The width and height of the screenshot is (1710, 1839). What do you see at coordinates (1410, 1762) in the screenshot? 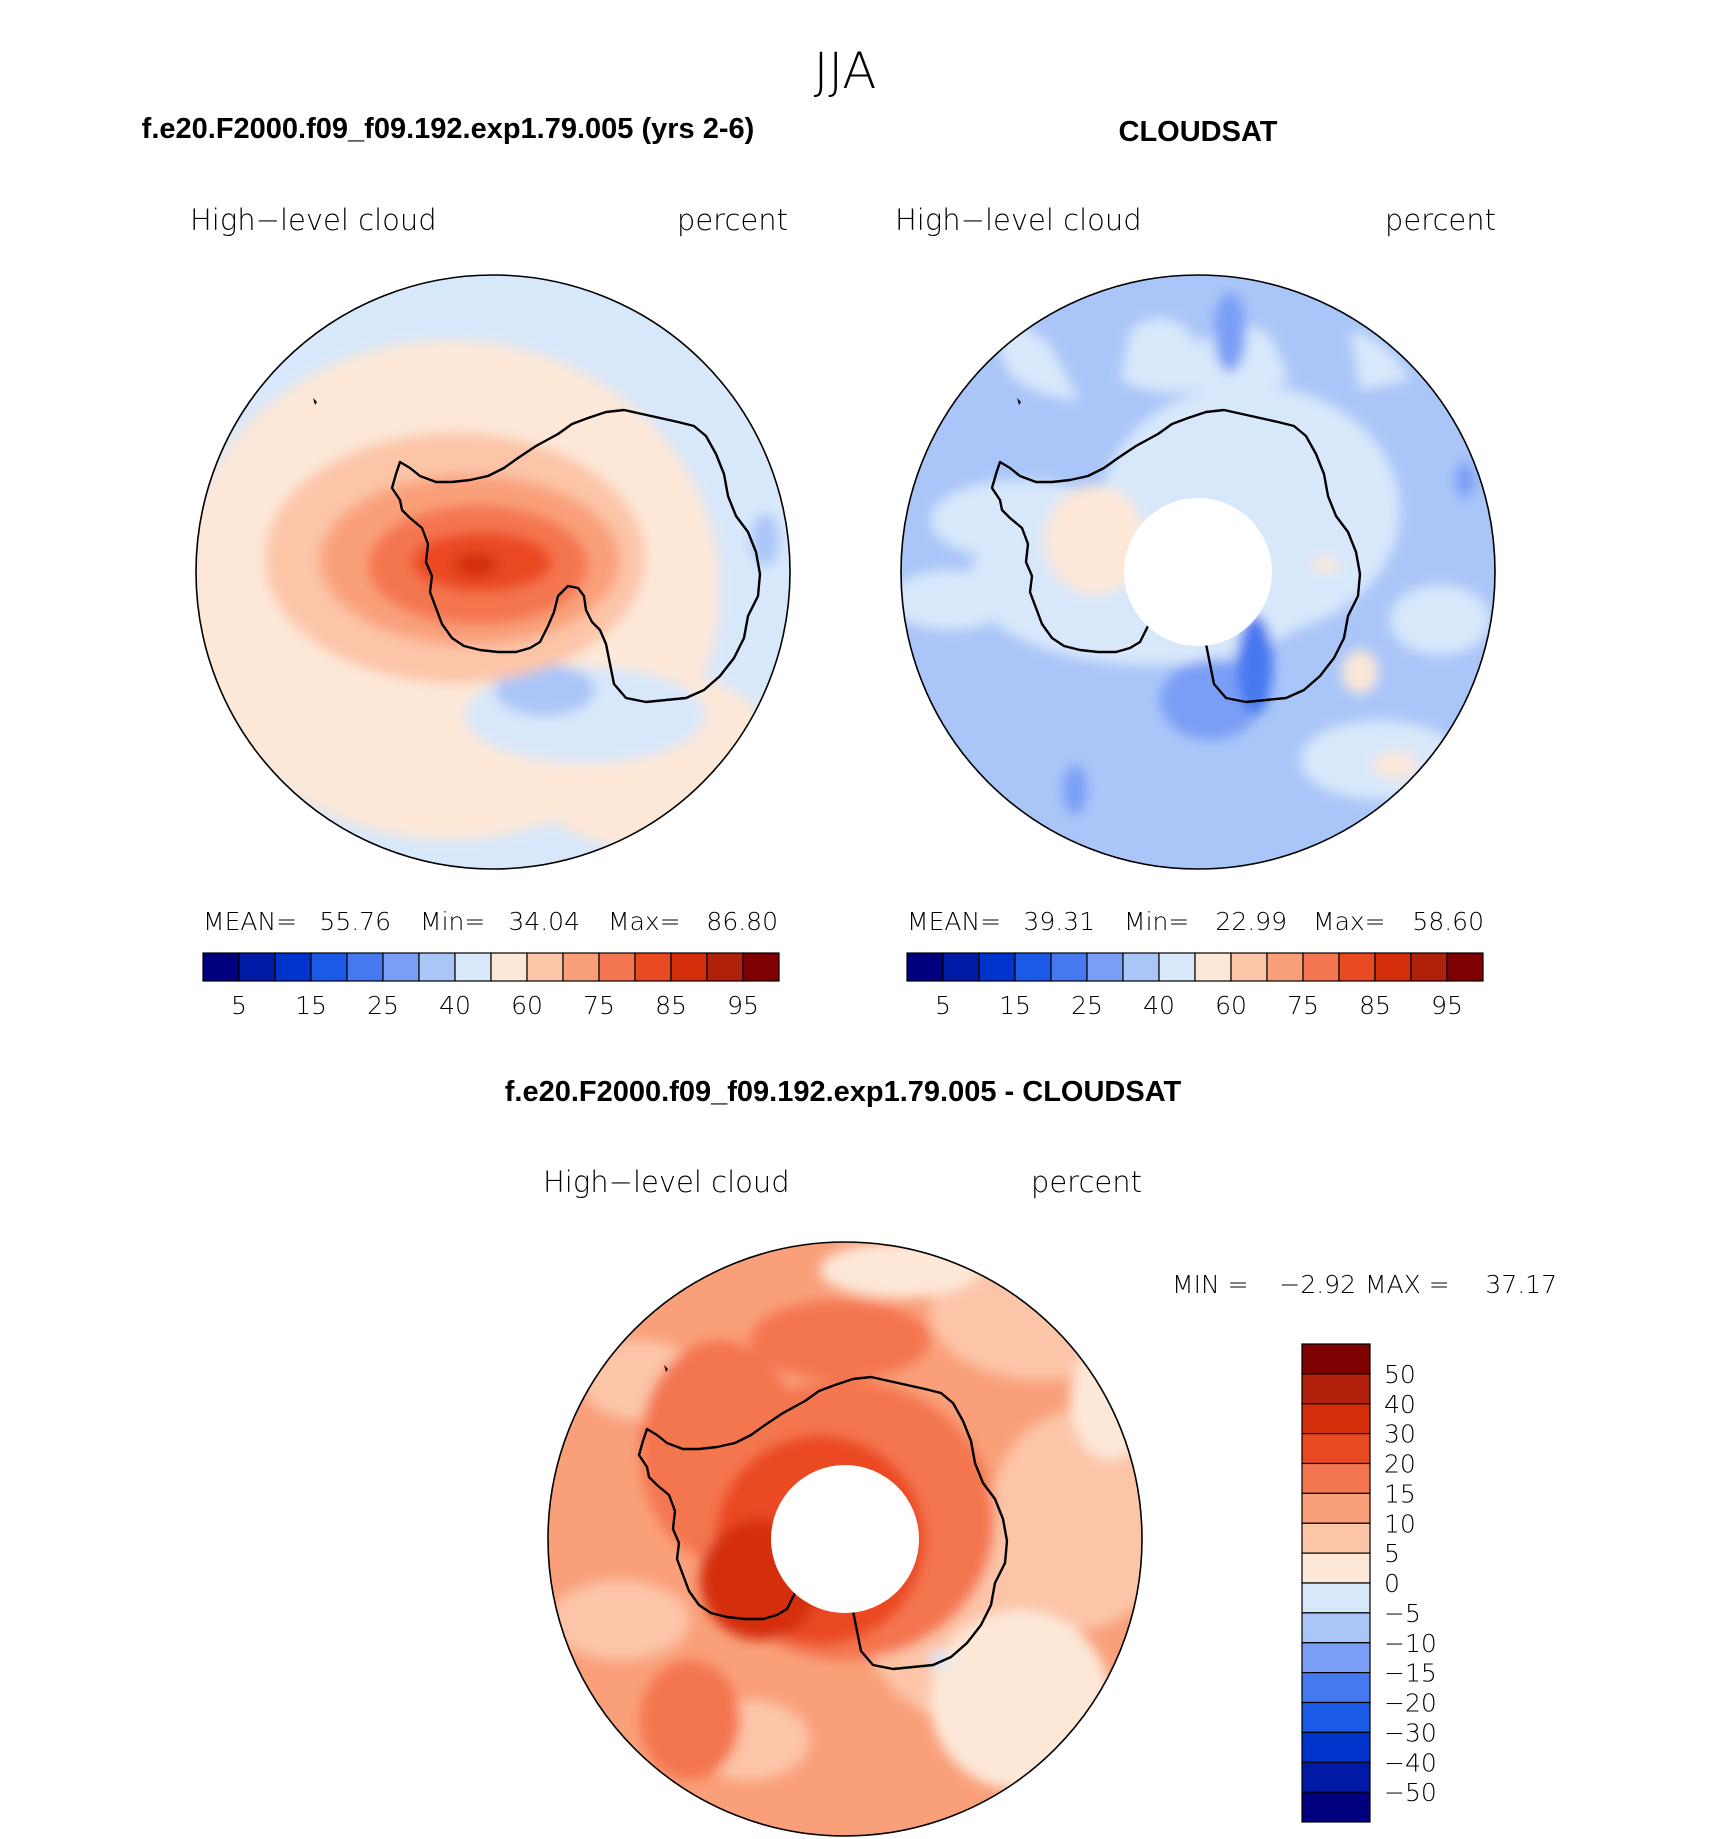
I see `colorbar-tick-label: −40` at bounding box center [1410, 1762].